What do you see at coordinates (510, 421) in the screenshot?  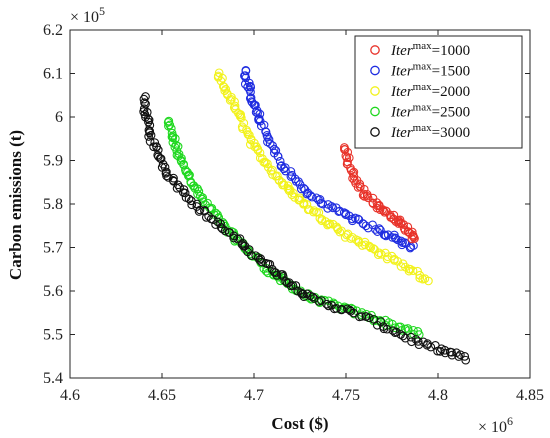 I see `x-axis-multiplier-exponent: 6` at bounding box center [510, 421].